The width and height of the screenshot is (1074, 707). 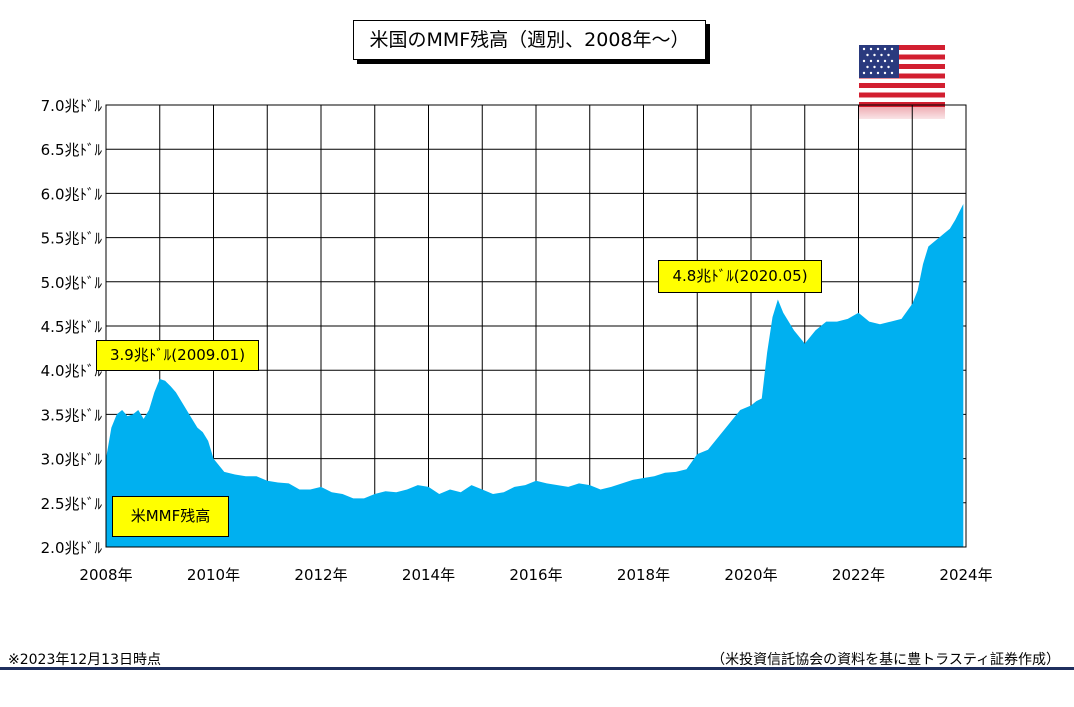 What do you see at coordinates (858, 575) in the screenshot?
I see `x-tick-label: 2022年` at bounding box center [858, 575].